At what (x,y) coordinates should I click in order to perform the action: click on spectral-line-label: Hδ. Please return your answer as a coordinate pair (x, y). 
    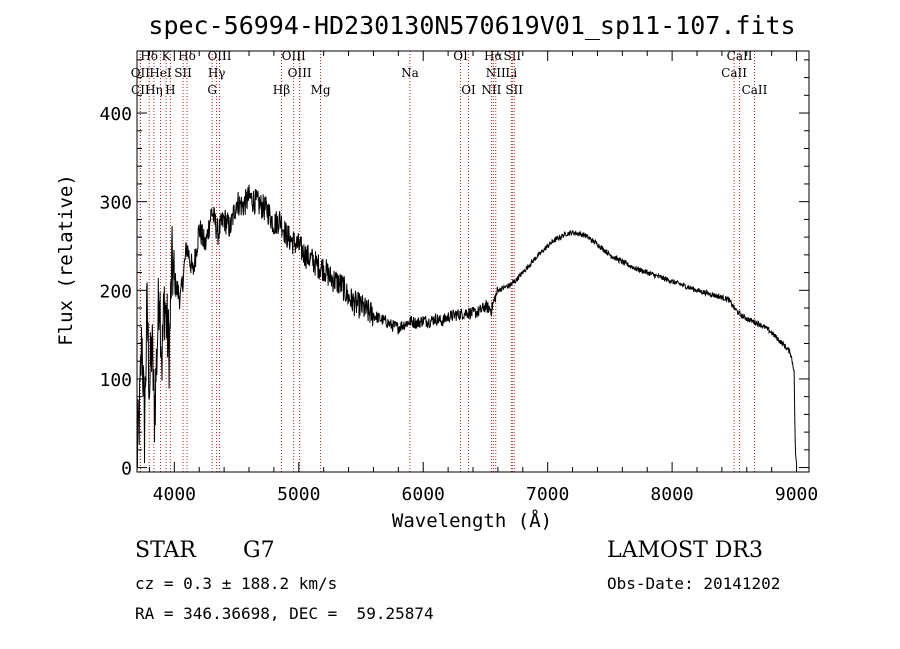
    Looking at the image, I should click on (187, 56).